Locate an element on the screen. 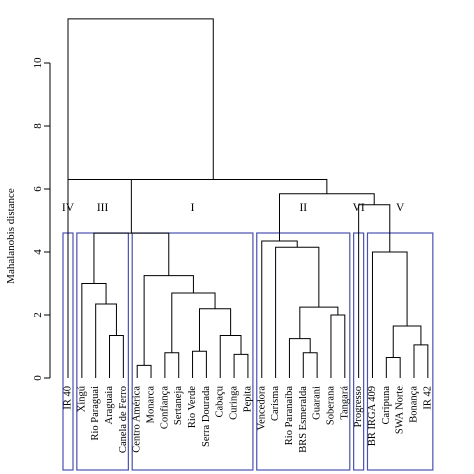  leaf-label: Carisma is located at coordinates (275, 403).